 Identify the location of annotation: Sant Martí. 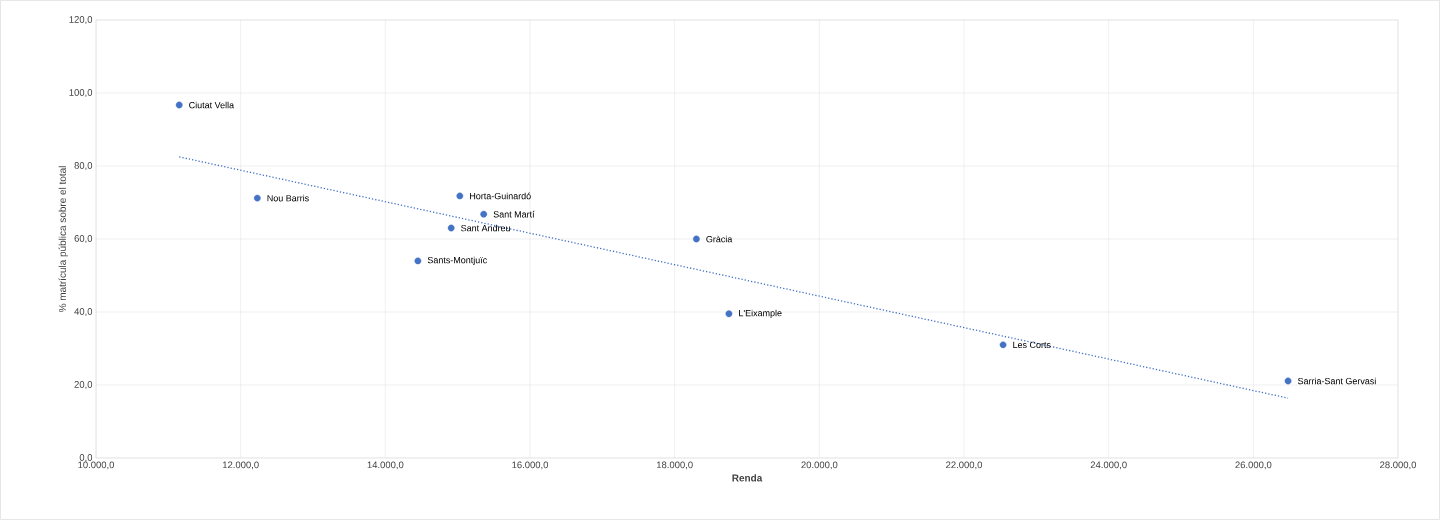
(514, 214).